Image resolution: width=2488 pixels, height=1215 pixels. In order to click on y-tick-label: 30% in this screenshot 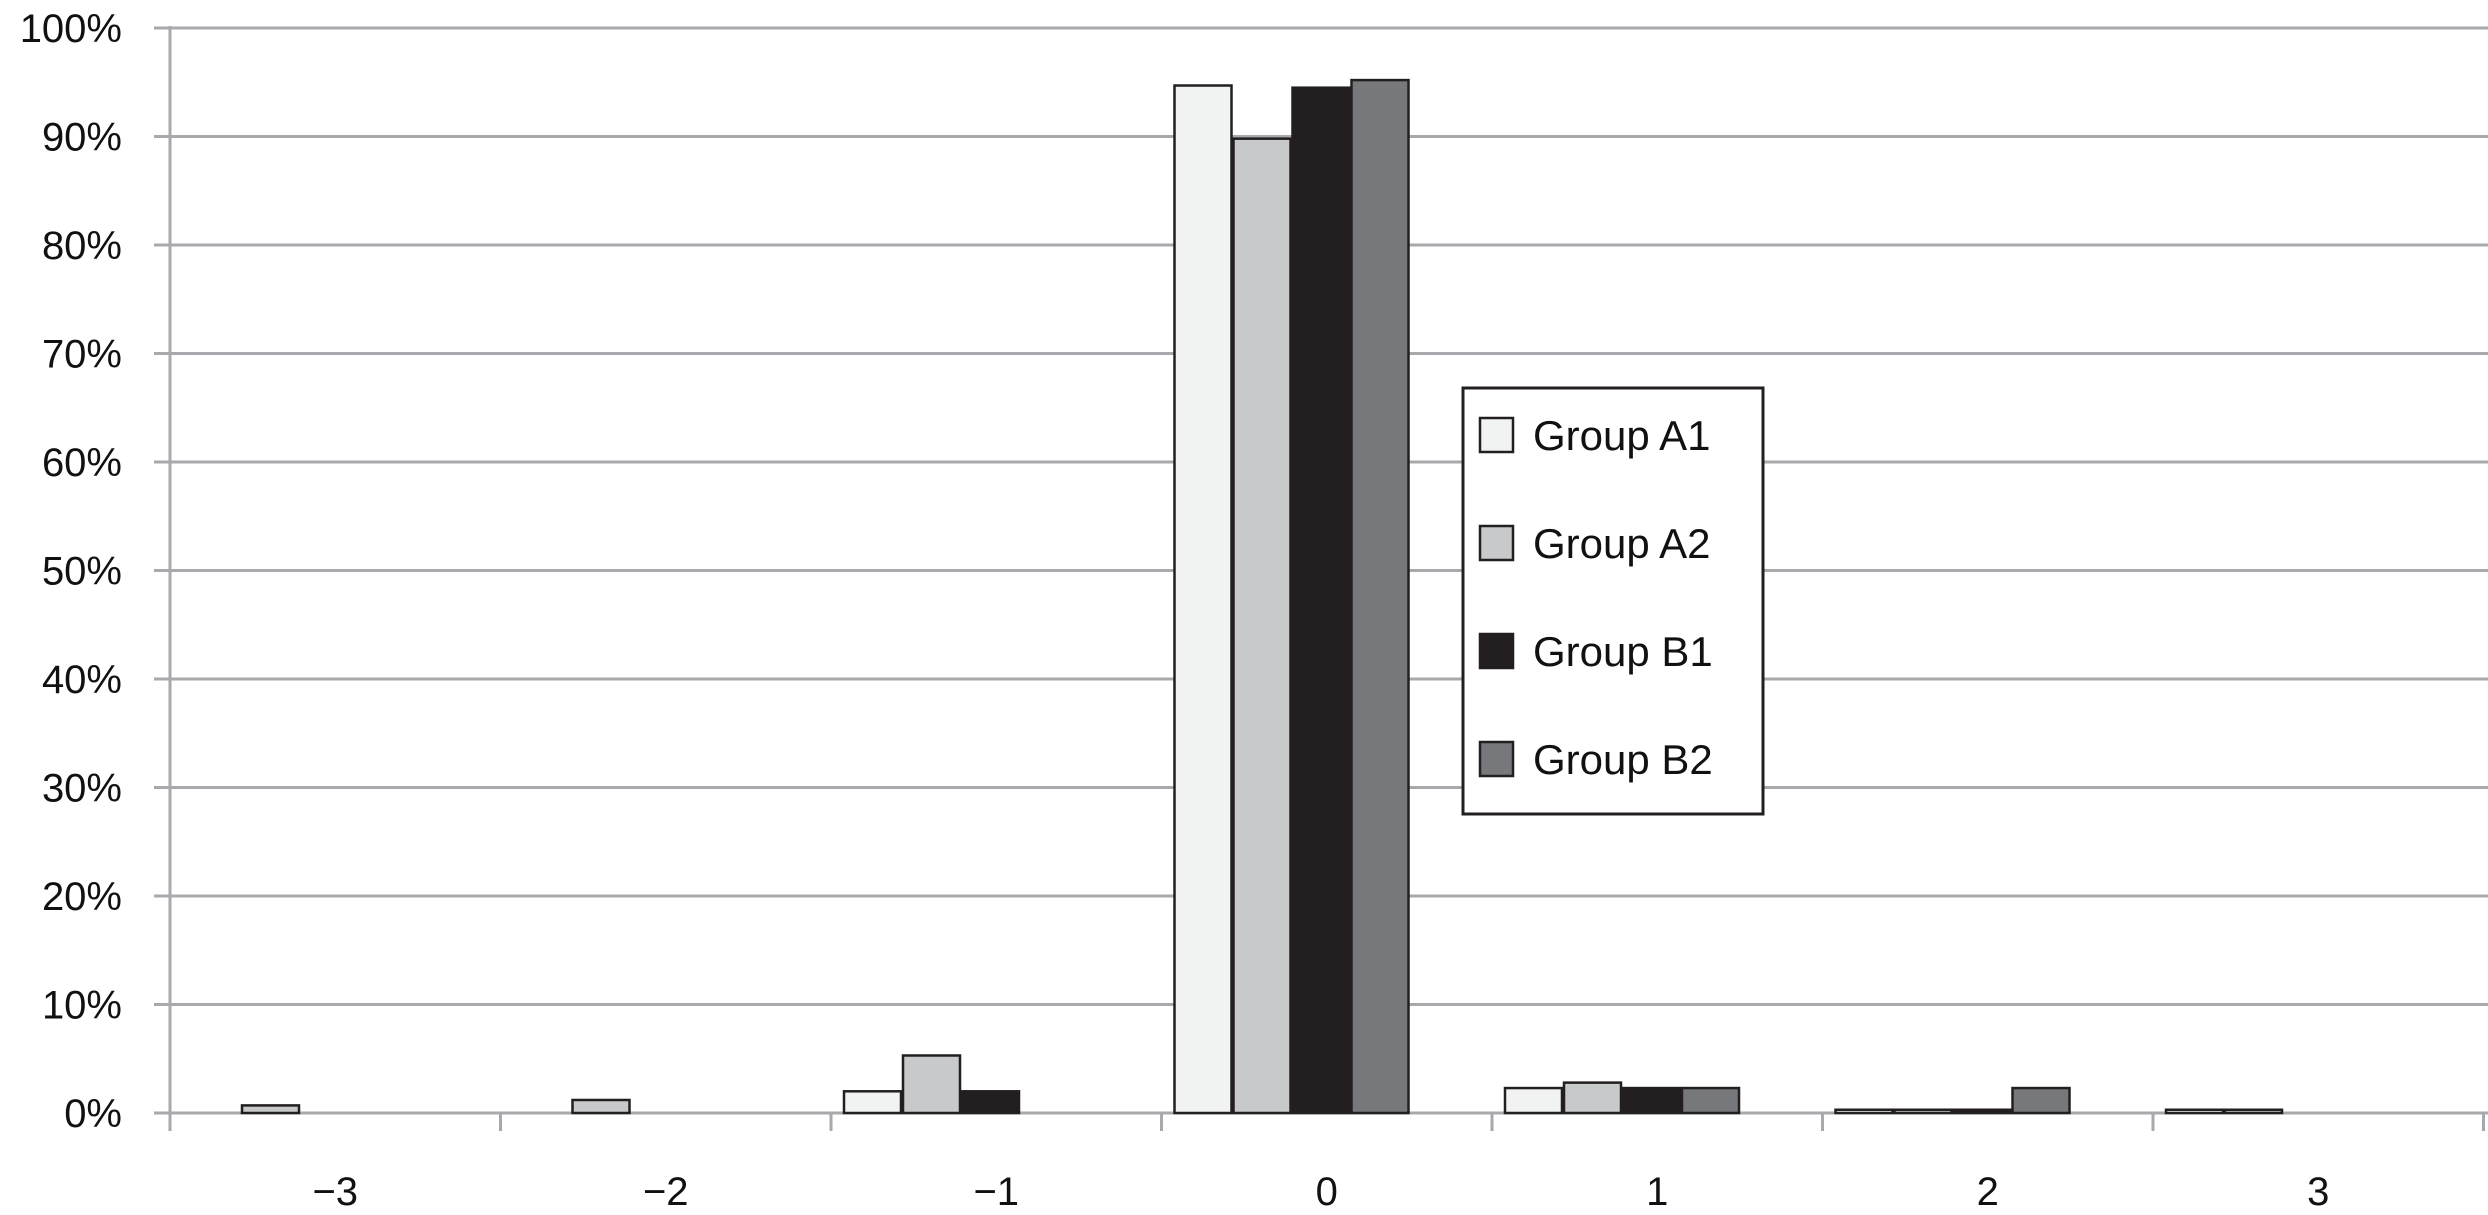, I will do `click(82, 789)`.